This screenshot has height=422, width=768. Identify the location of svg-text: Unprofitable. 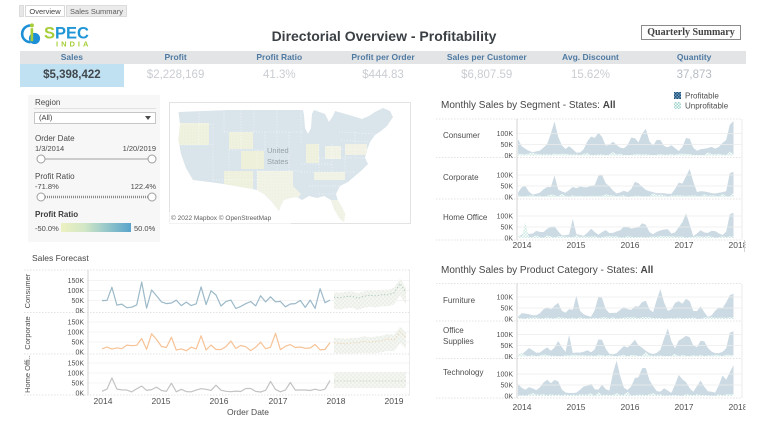
(707, 106).